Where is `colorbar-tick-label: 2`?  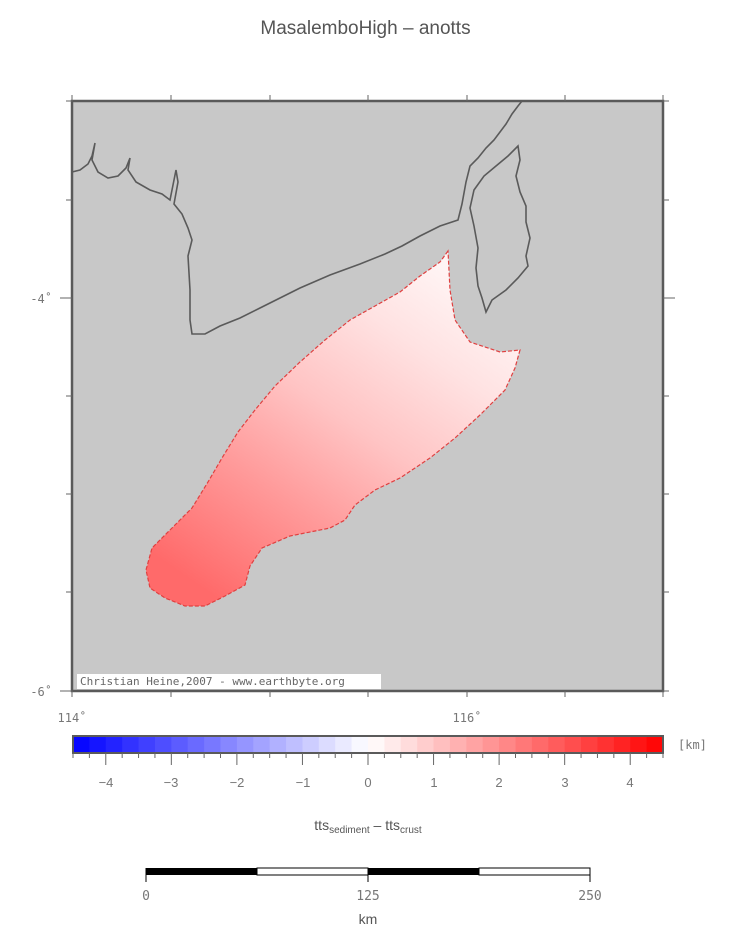 colorbar-tick-label: 2 is located at coordinates (498, 782).